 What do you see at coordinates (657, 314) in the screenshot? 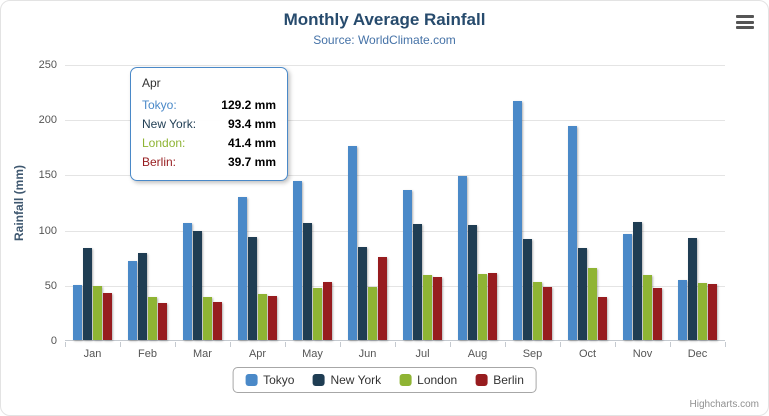
I see `bar-berlin-nov` at bounding box center [657, 314].